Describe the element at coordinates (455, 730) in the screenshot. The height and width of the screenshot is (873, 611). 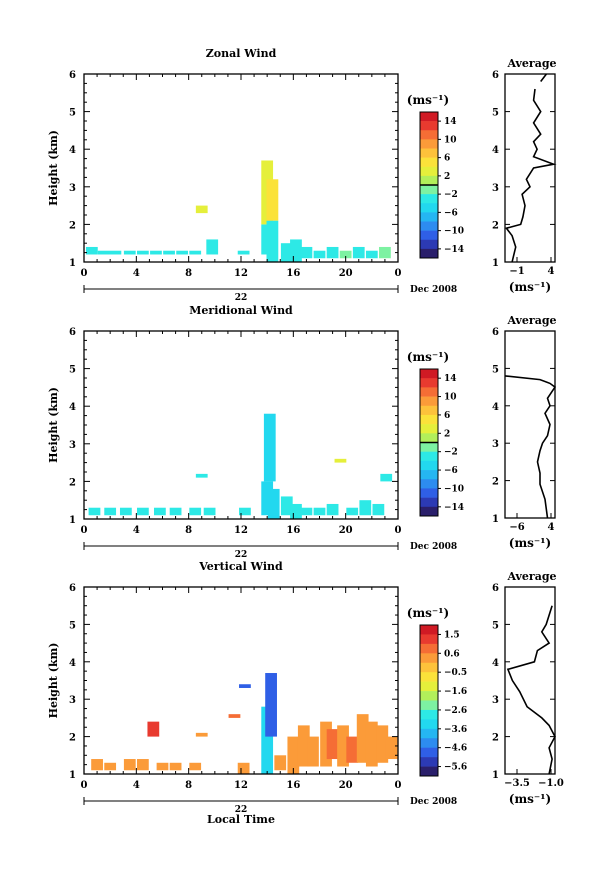
I see `colorbar-tick-label: −3.6` at that location.